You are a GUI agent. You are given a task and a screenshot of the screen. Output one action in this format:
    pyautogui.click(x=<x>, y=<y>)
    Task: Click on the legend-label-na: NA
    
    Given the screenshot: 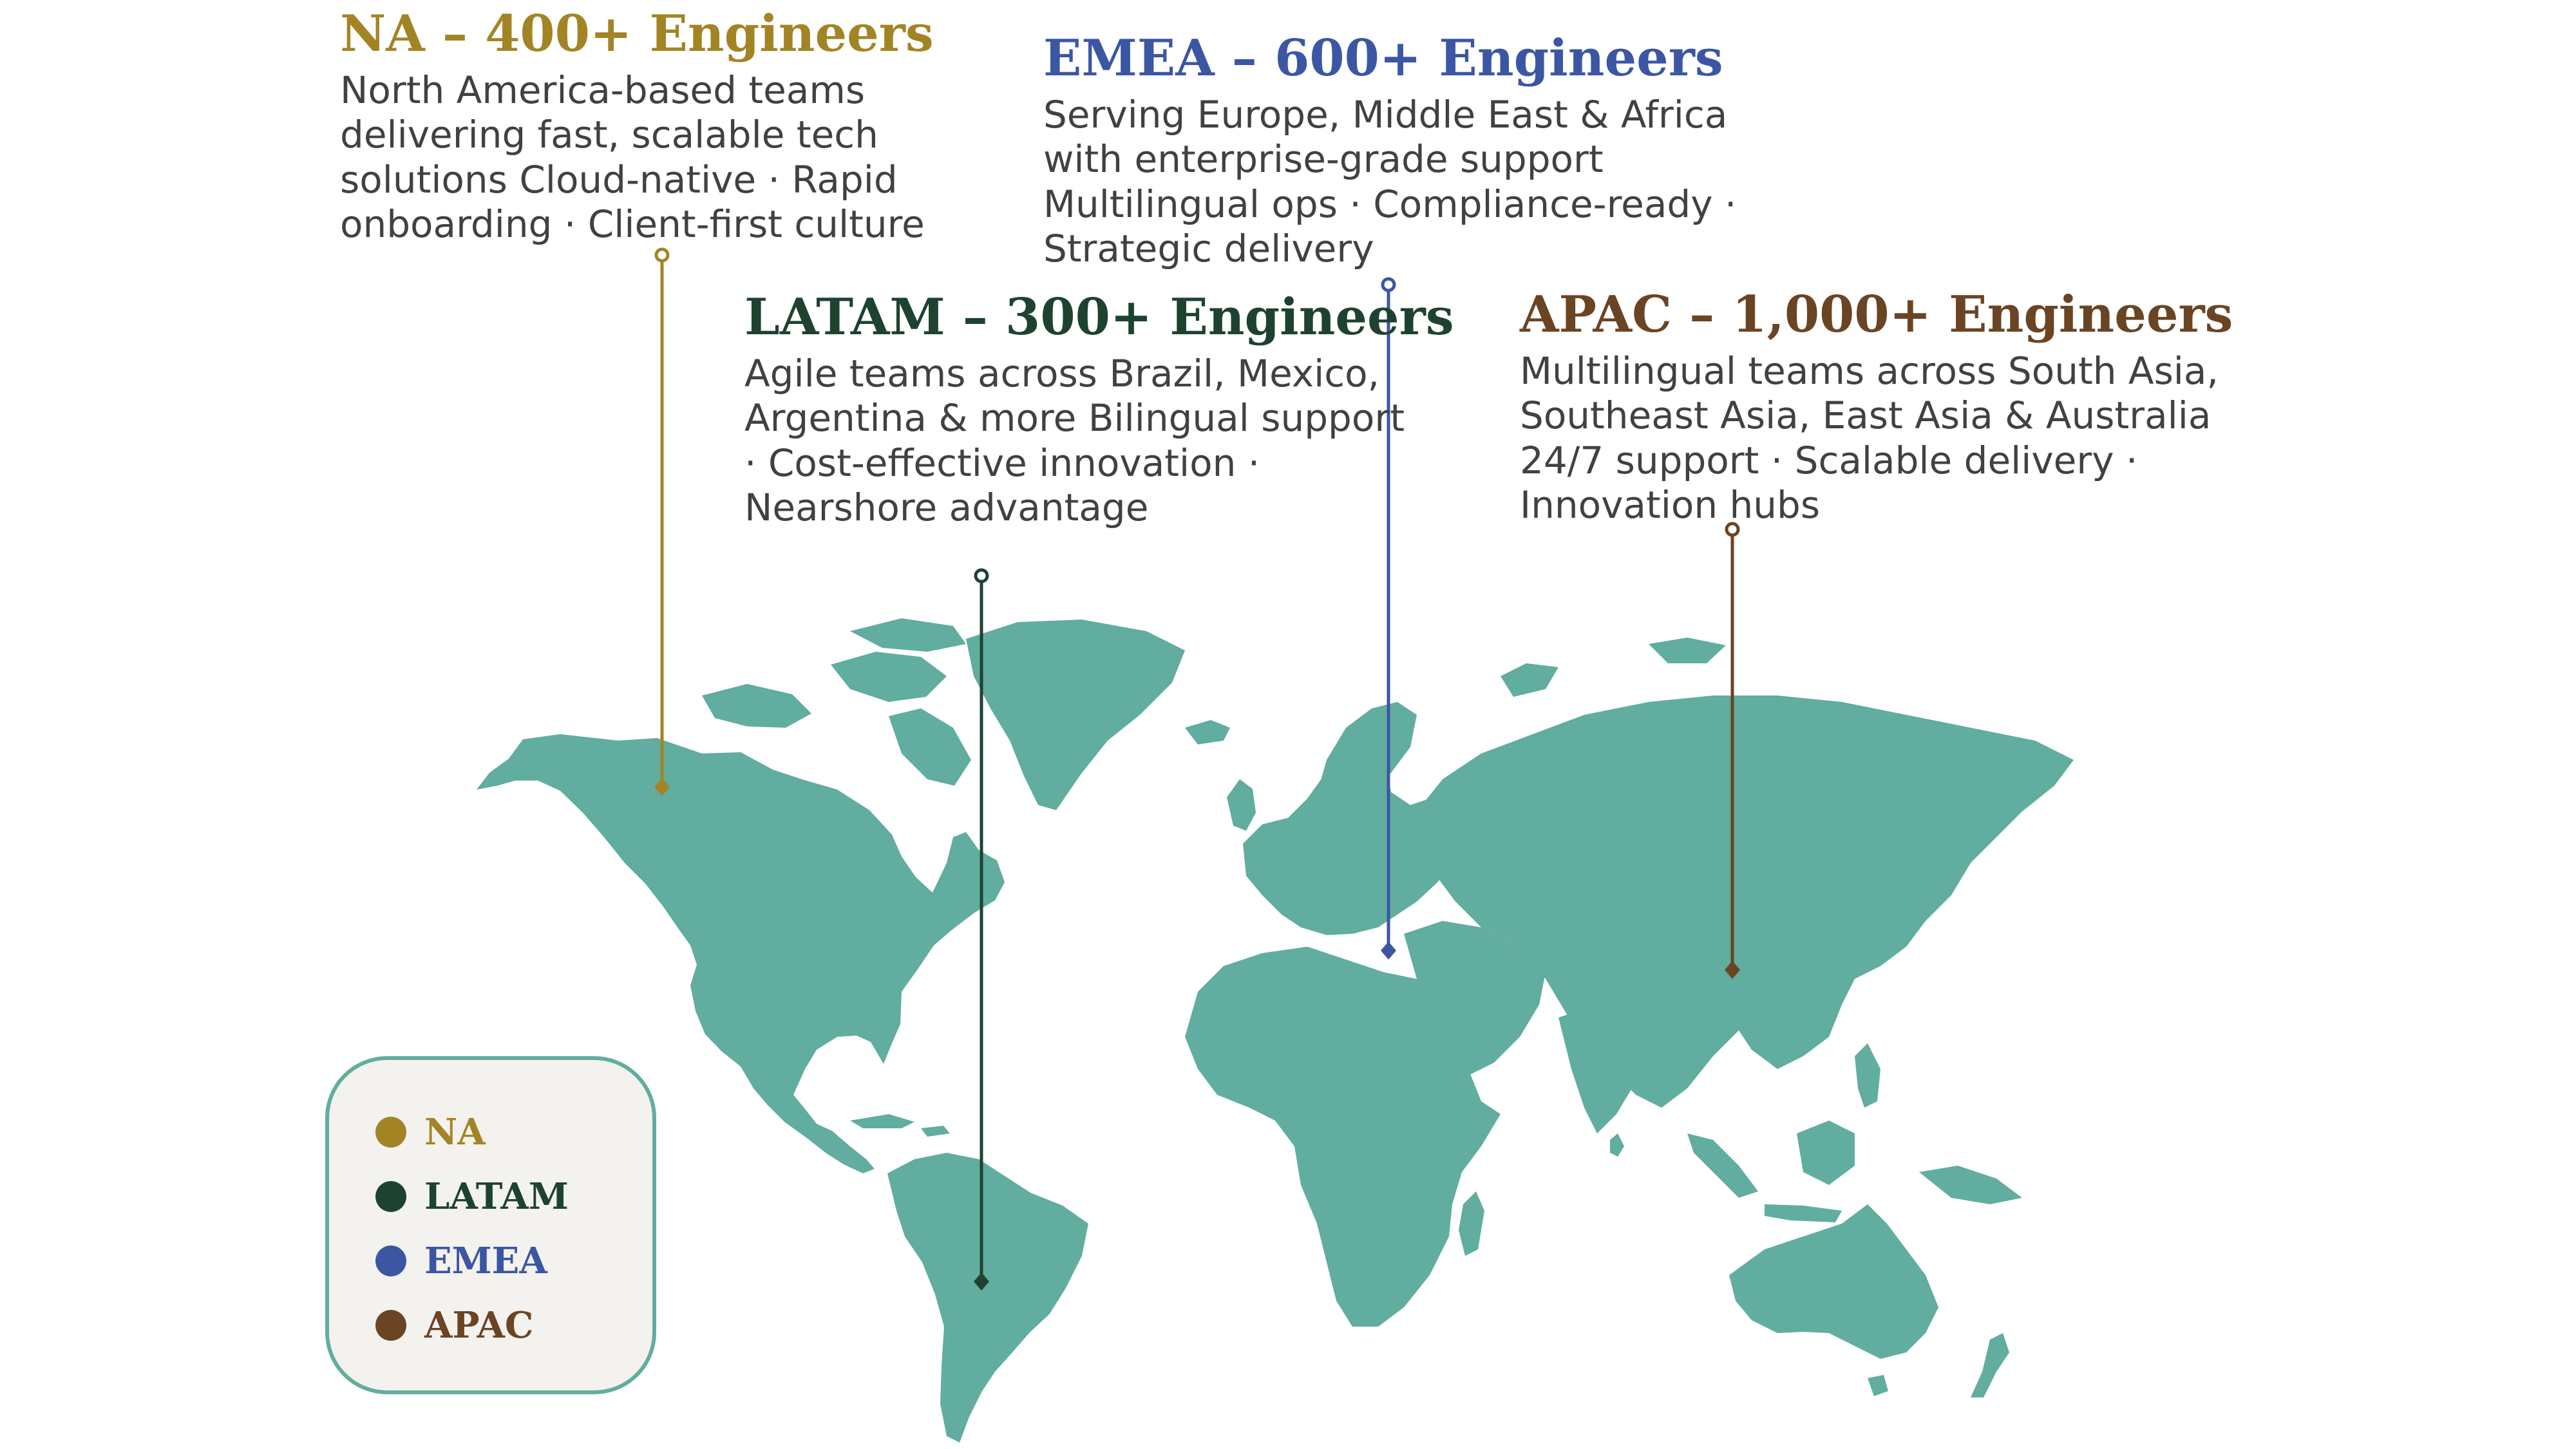 What is the action you would take?
    pyautogui.click(x=455, y=1132)
    